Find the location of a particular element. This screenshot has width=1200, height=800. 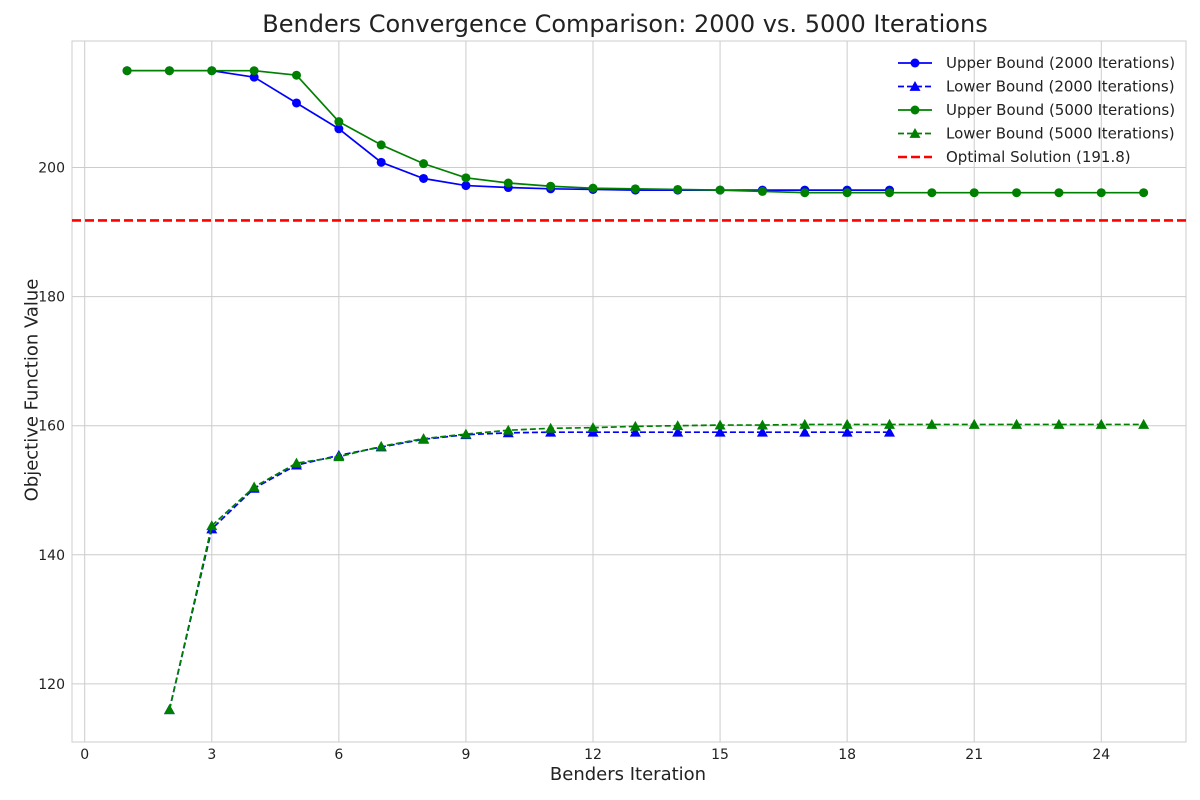

x-tick-label: 18 is located at coordinates (847, 755).